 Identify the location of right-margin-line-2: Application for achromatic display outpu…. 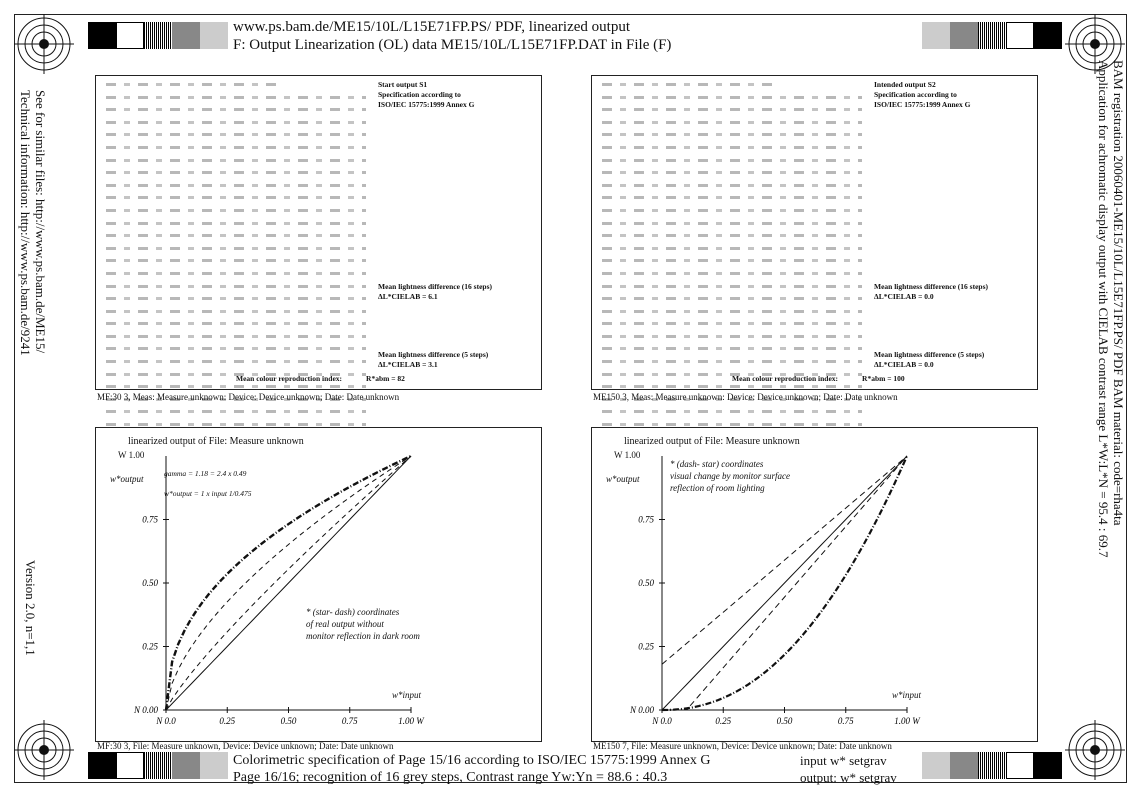
(1103, 309).